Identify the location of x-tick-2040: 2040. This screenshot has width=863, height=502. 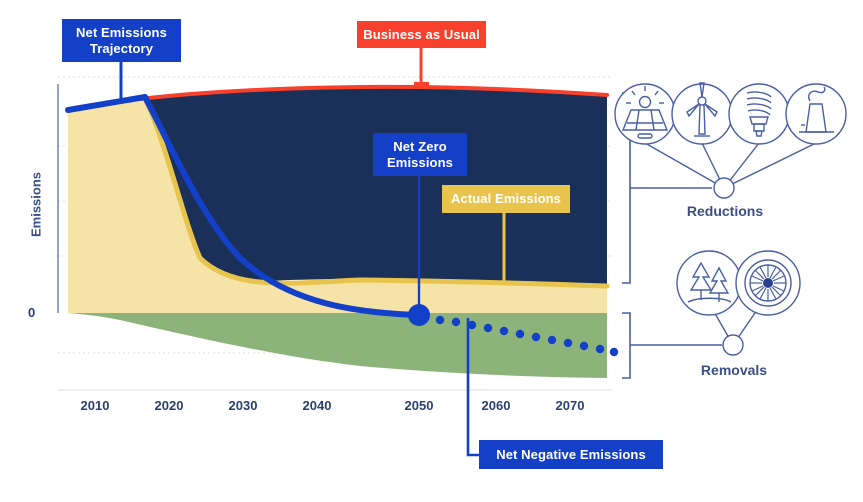
(317, 405).